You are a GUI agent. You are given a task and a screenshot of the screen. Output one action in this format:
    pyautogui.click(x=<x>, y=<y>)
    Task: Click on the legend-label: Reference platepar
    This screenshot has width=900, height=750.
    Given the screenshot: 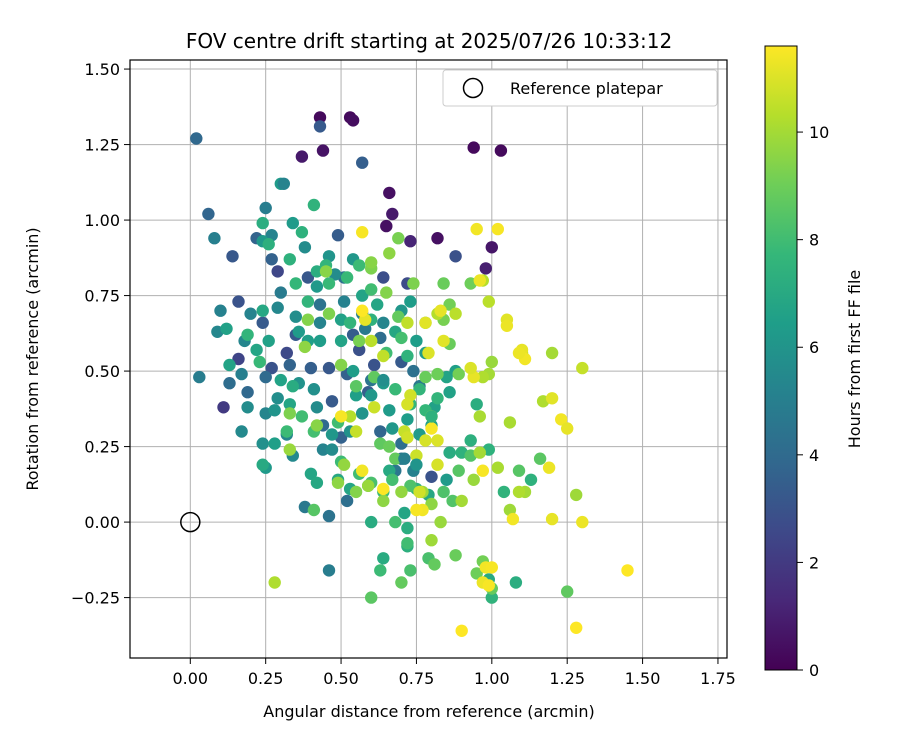 What is the action you would take?
    pyautogui.click(x=586, y=88)
    